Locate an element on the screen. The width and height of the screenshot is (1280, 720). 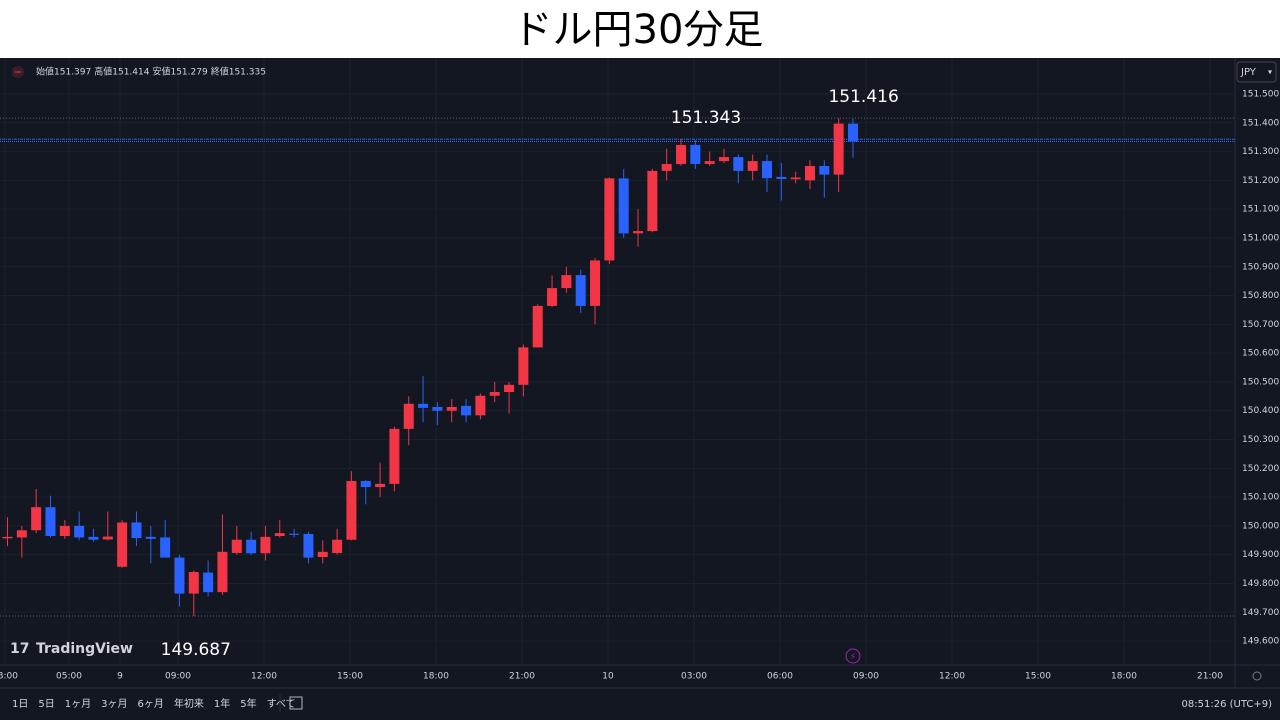
range-button: 5日 is located at coordinates (46, 704).